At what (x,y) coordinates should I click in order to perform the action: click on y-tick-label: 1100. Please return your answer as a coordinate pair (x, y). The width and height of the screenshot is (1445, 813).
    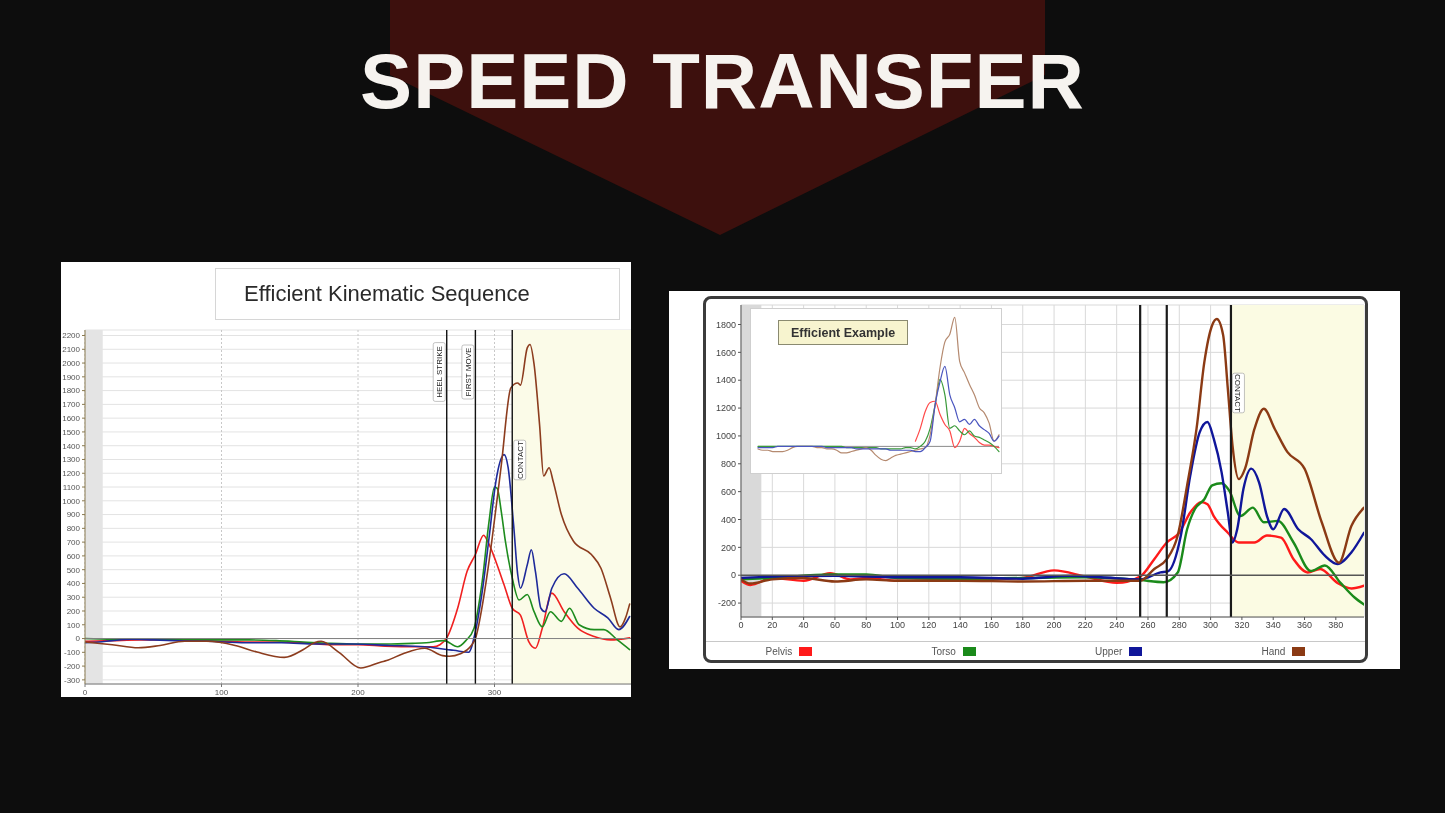
    Looking at the image, I should click on (71, 487).